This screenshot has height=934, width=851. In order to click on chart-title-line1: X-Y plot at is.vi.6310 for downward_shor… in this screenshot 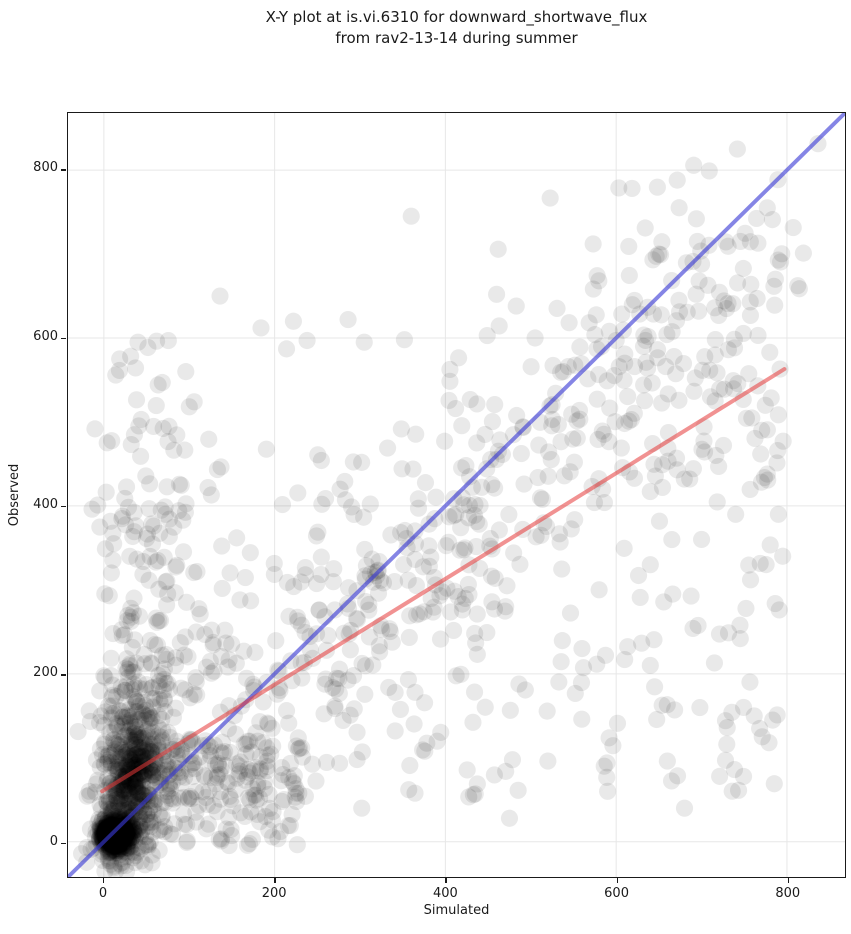, I will do `click(456, 17)`.